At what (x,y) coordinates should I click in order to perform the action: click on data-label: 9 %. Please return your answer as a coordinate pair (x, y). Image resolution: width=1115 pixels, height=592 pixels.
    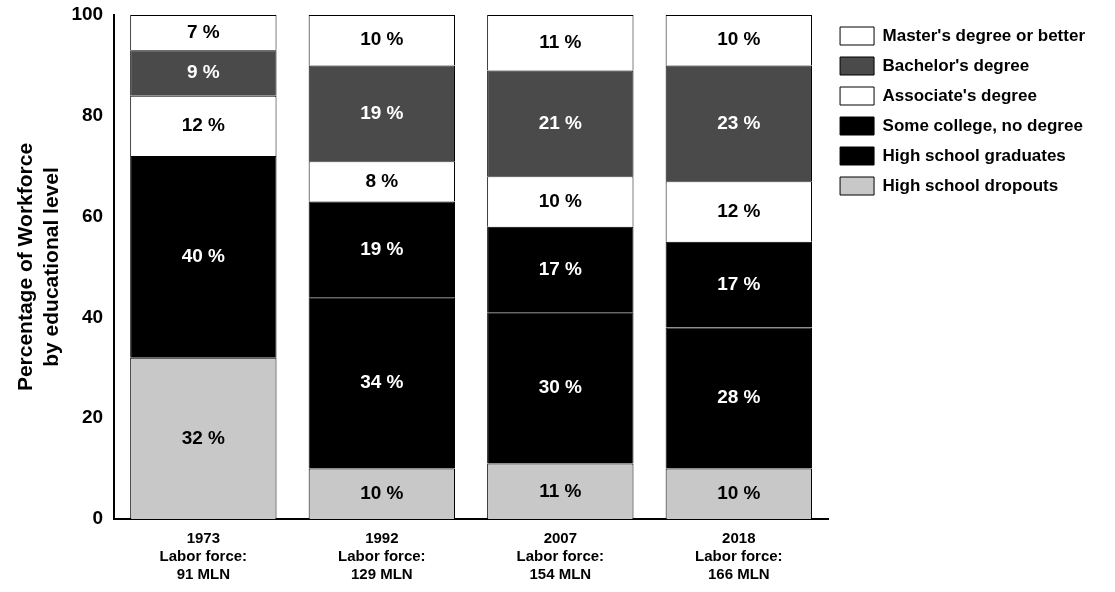
    Looking at the image, I should click on (203, 72).